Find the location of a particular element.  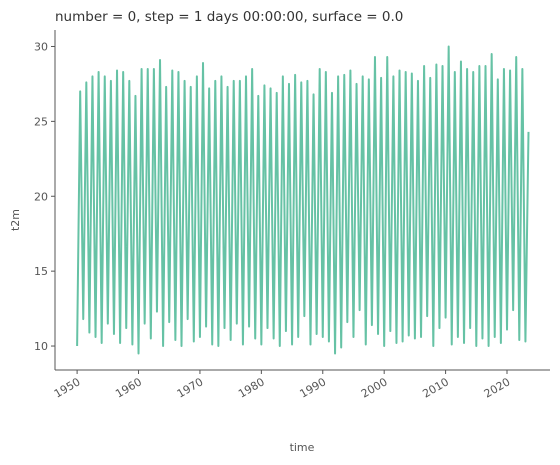

x-tick-label: 2010 is located at coordinates (435, 387).